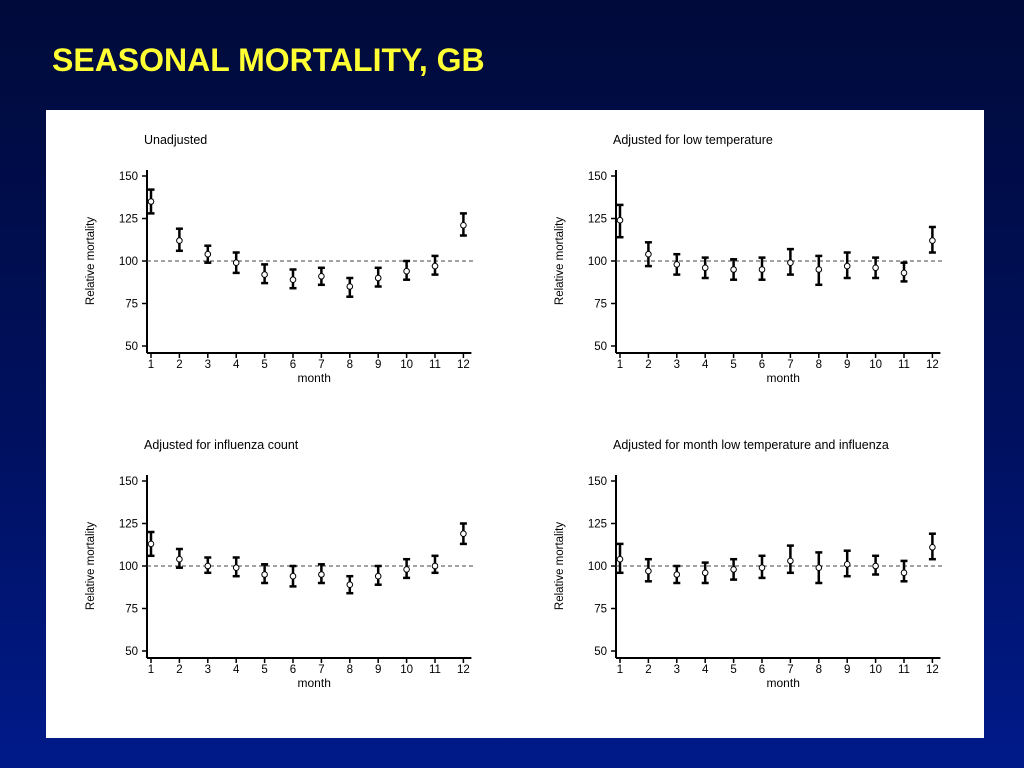 Image resolution: width=1024 pixels, height=768 pixels. Describe the element at coordinates (175, 140) in the screenshot. I see `chart-title: Unadjusted` at that location.